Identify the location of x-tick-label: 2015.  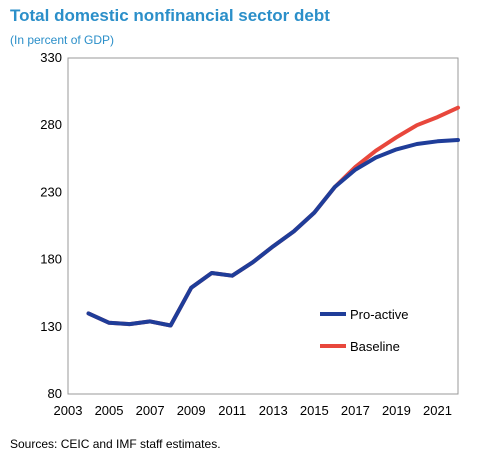
(314, 410).